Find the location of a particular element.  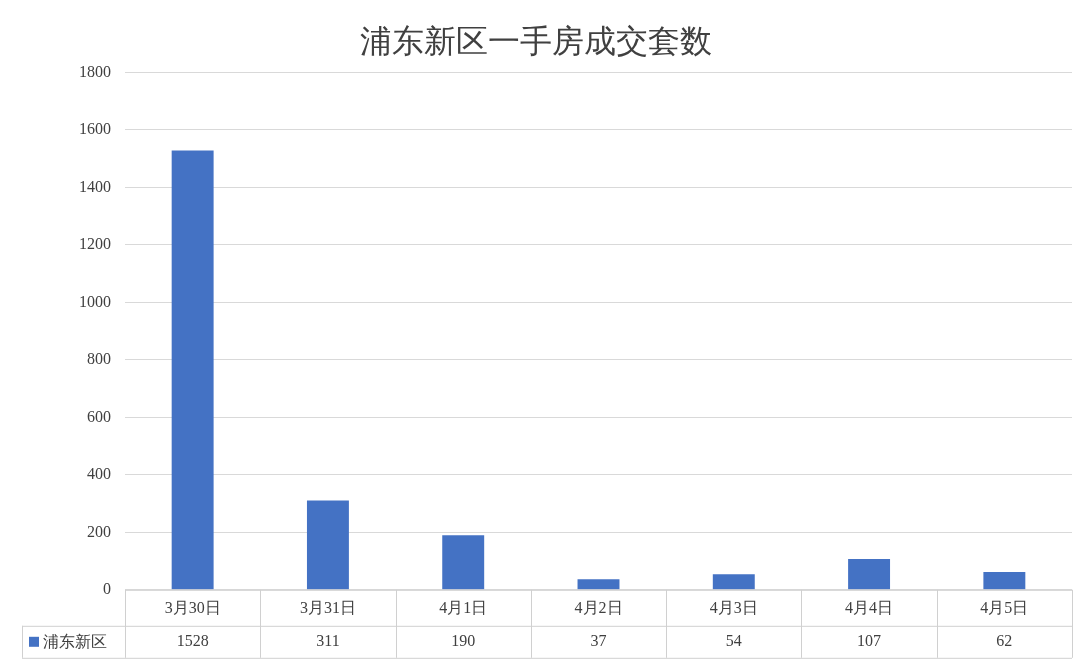

y-tick-label: 1200 is located at coordinates (95, 244).